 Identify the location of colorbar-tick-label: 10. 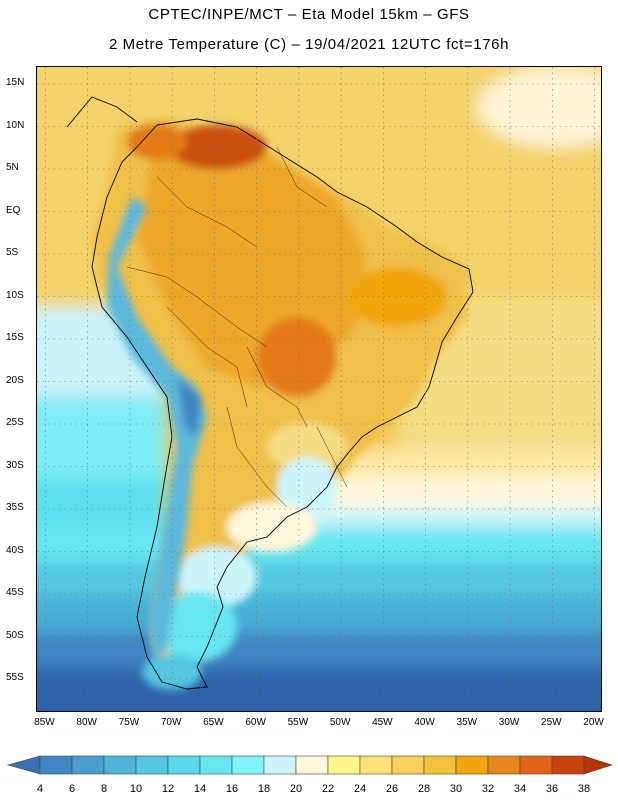
(136, 789).